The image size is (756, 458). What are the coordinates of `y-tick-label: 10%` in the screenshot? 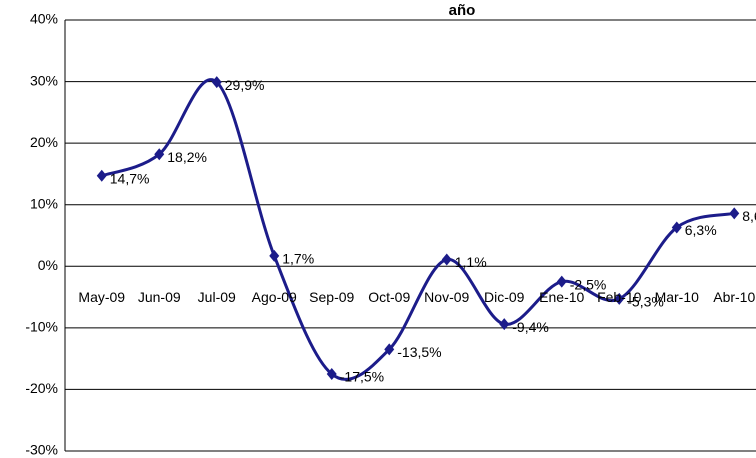 It's located at (44, 203).